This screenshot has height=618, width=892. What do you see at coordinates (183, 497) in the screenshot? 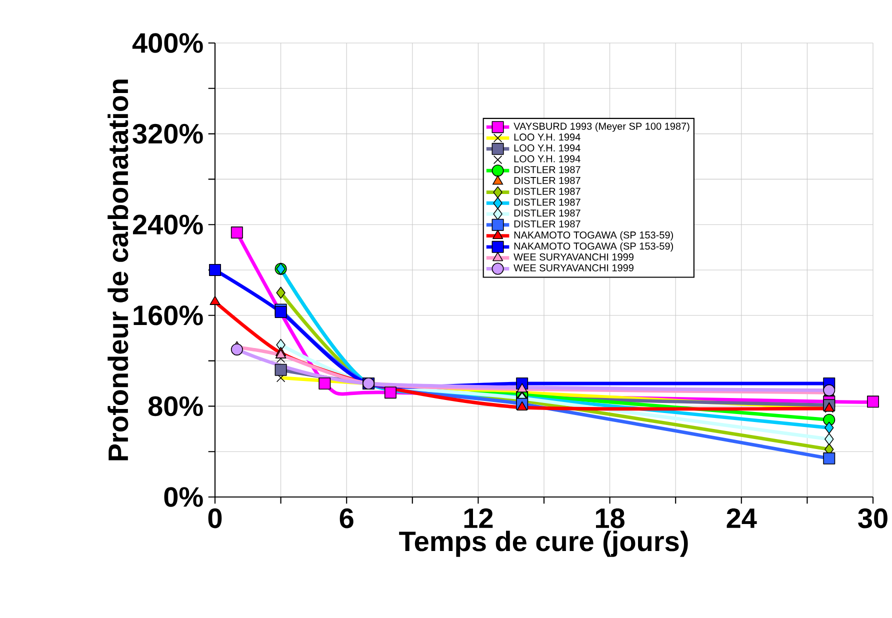
I see `y-tick-label: 0%` at bounding box center [183, 497].